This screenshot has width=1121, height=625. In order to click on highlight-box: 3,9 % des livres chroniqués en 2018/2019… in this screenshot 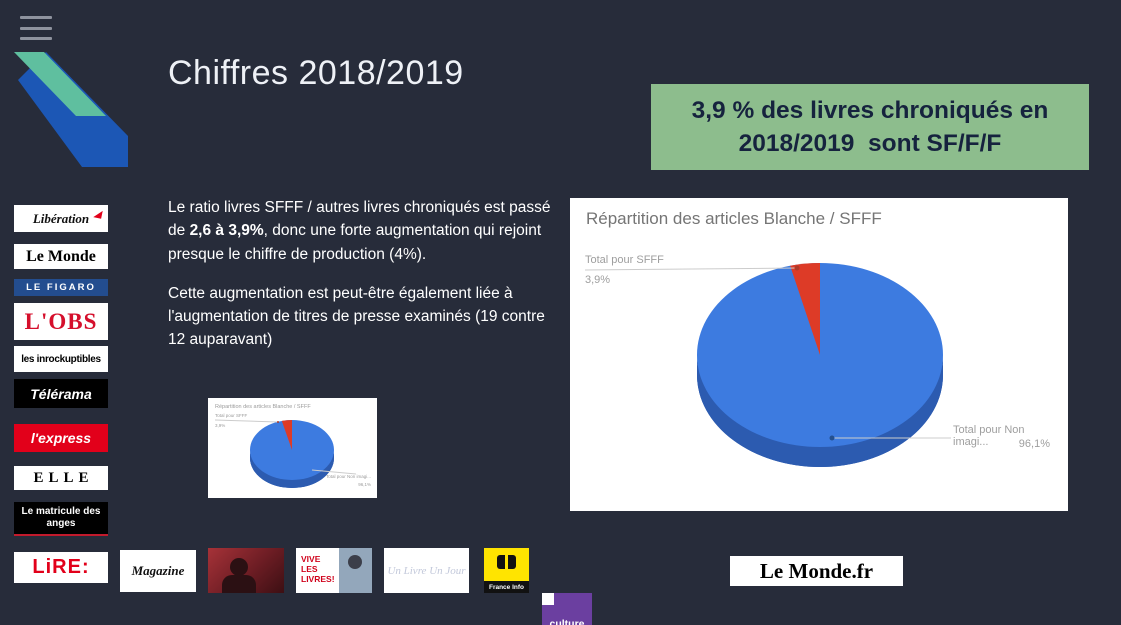, I will do `click(870, 127)`.